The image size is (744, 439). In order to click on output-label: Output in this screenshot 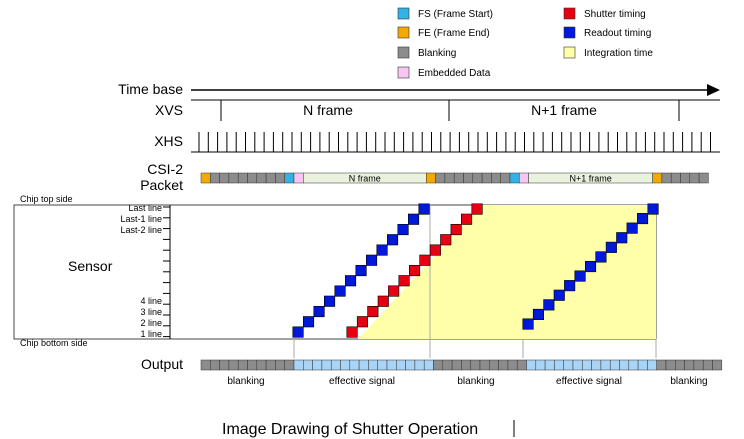, I will do `click(162, 364)`.